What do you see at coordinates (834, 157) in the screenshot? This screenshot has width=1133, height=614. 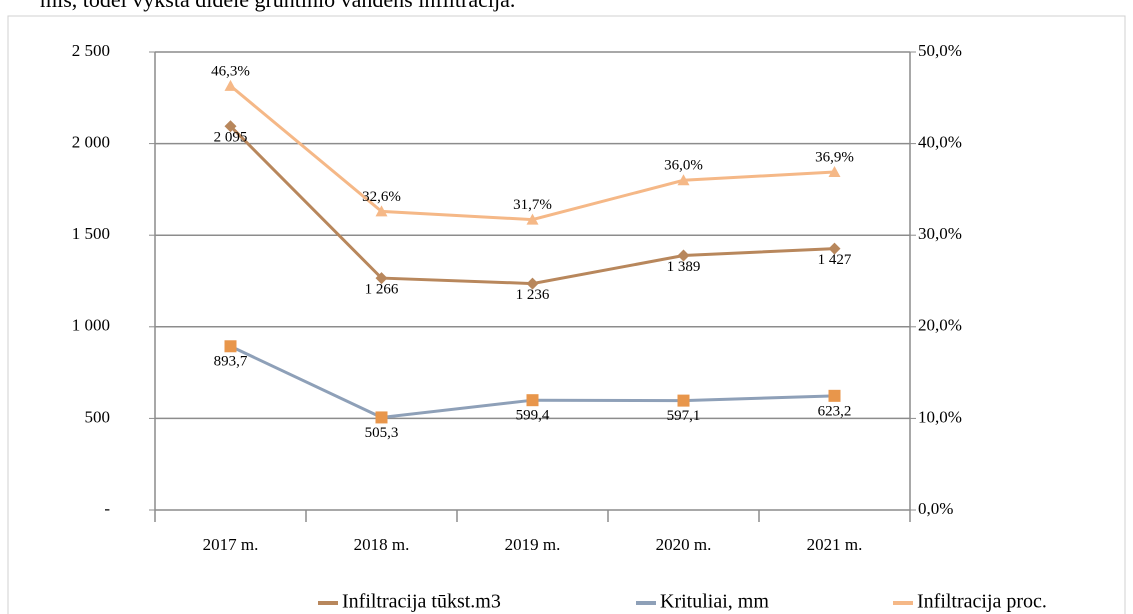 I see `value-label: 36,9%` at bounding box center [834, 157].